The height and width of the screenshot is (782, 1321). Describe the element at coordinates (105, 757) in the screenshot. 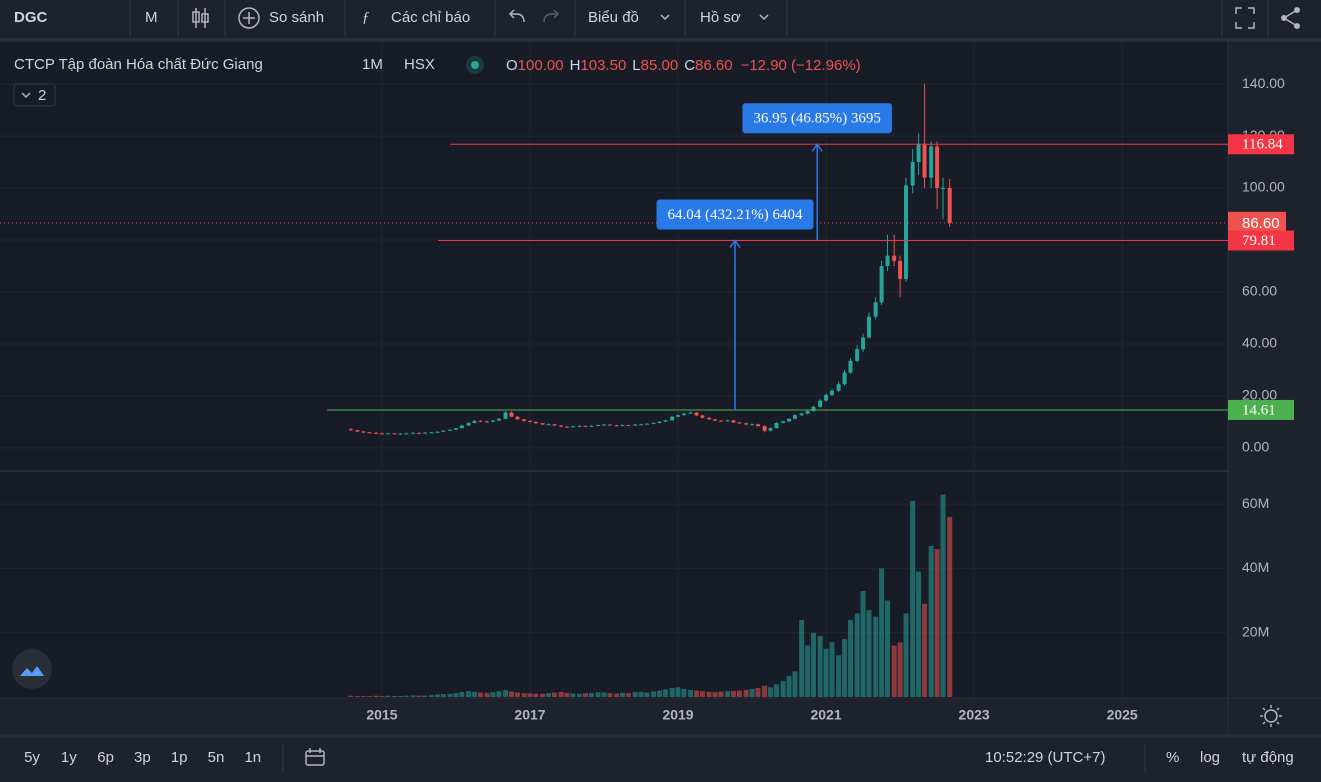

I see `range-button: 6p` at that location.